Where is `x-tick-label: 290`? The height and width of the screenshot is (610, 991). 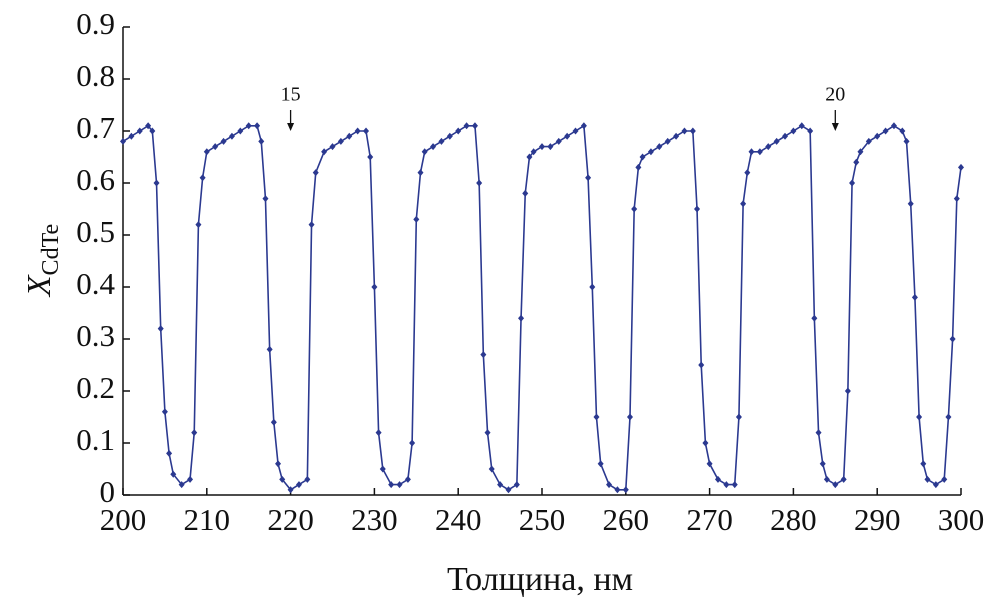 x-tick-label: 290 is located at coordinates (877, 519).